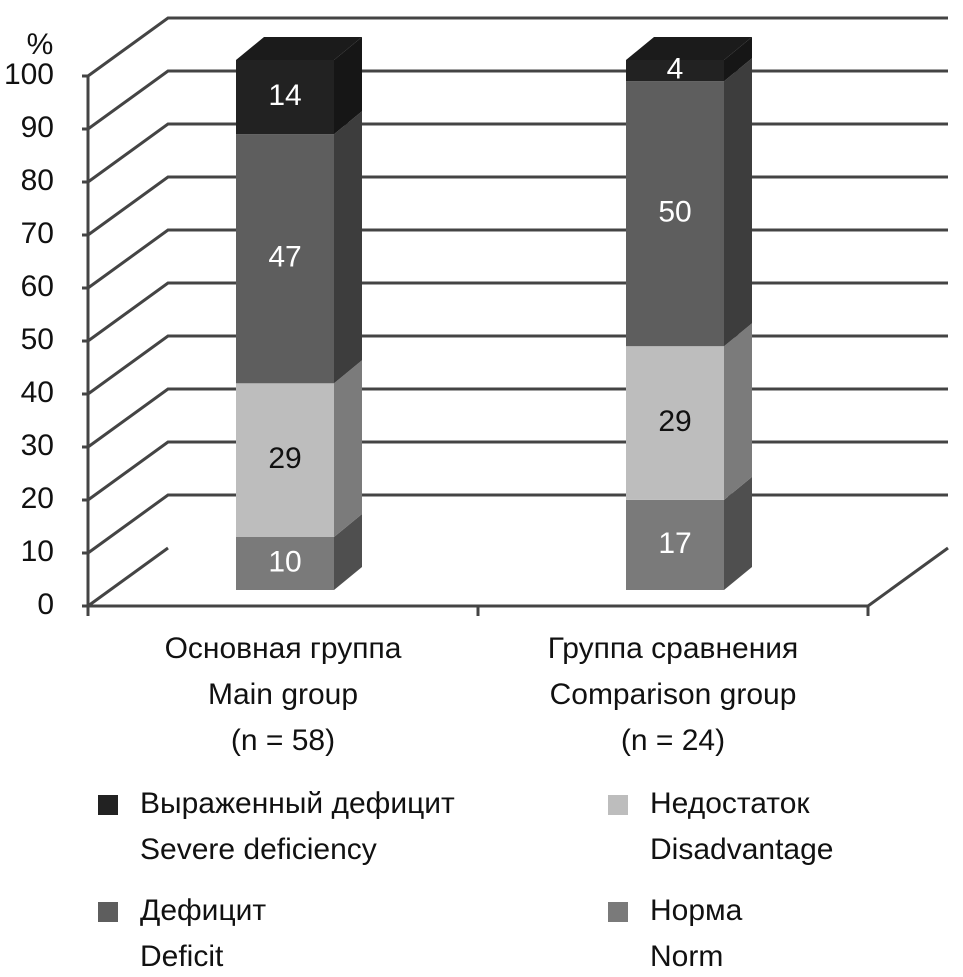 Image resolution: width=963 pixels, height=977 pixels. Describe the element at coordinates (182, 956) in the screenshot. I see `legend-label: Deficit` at that location.